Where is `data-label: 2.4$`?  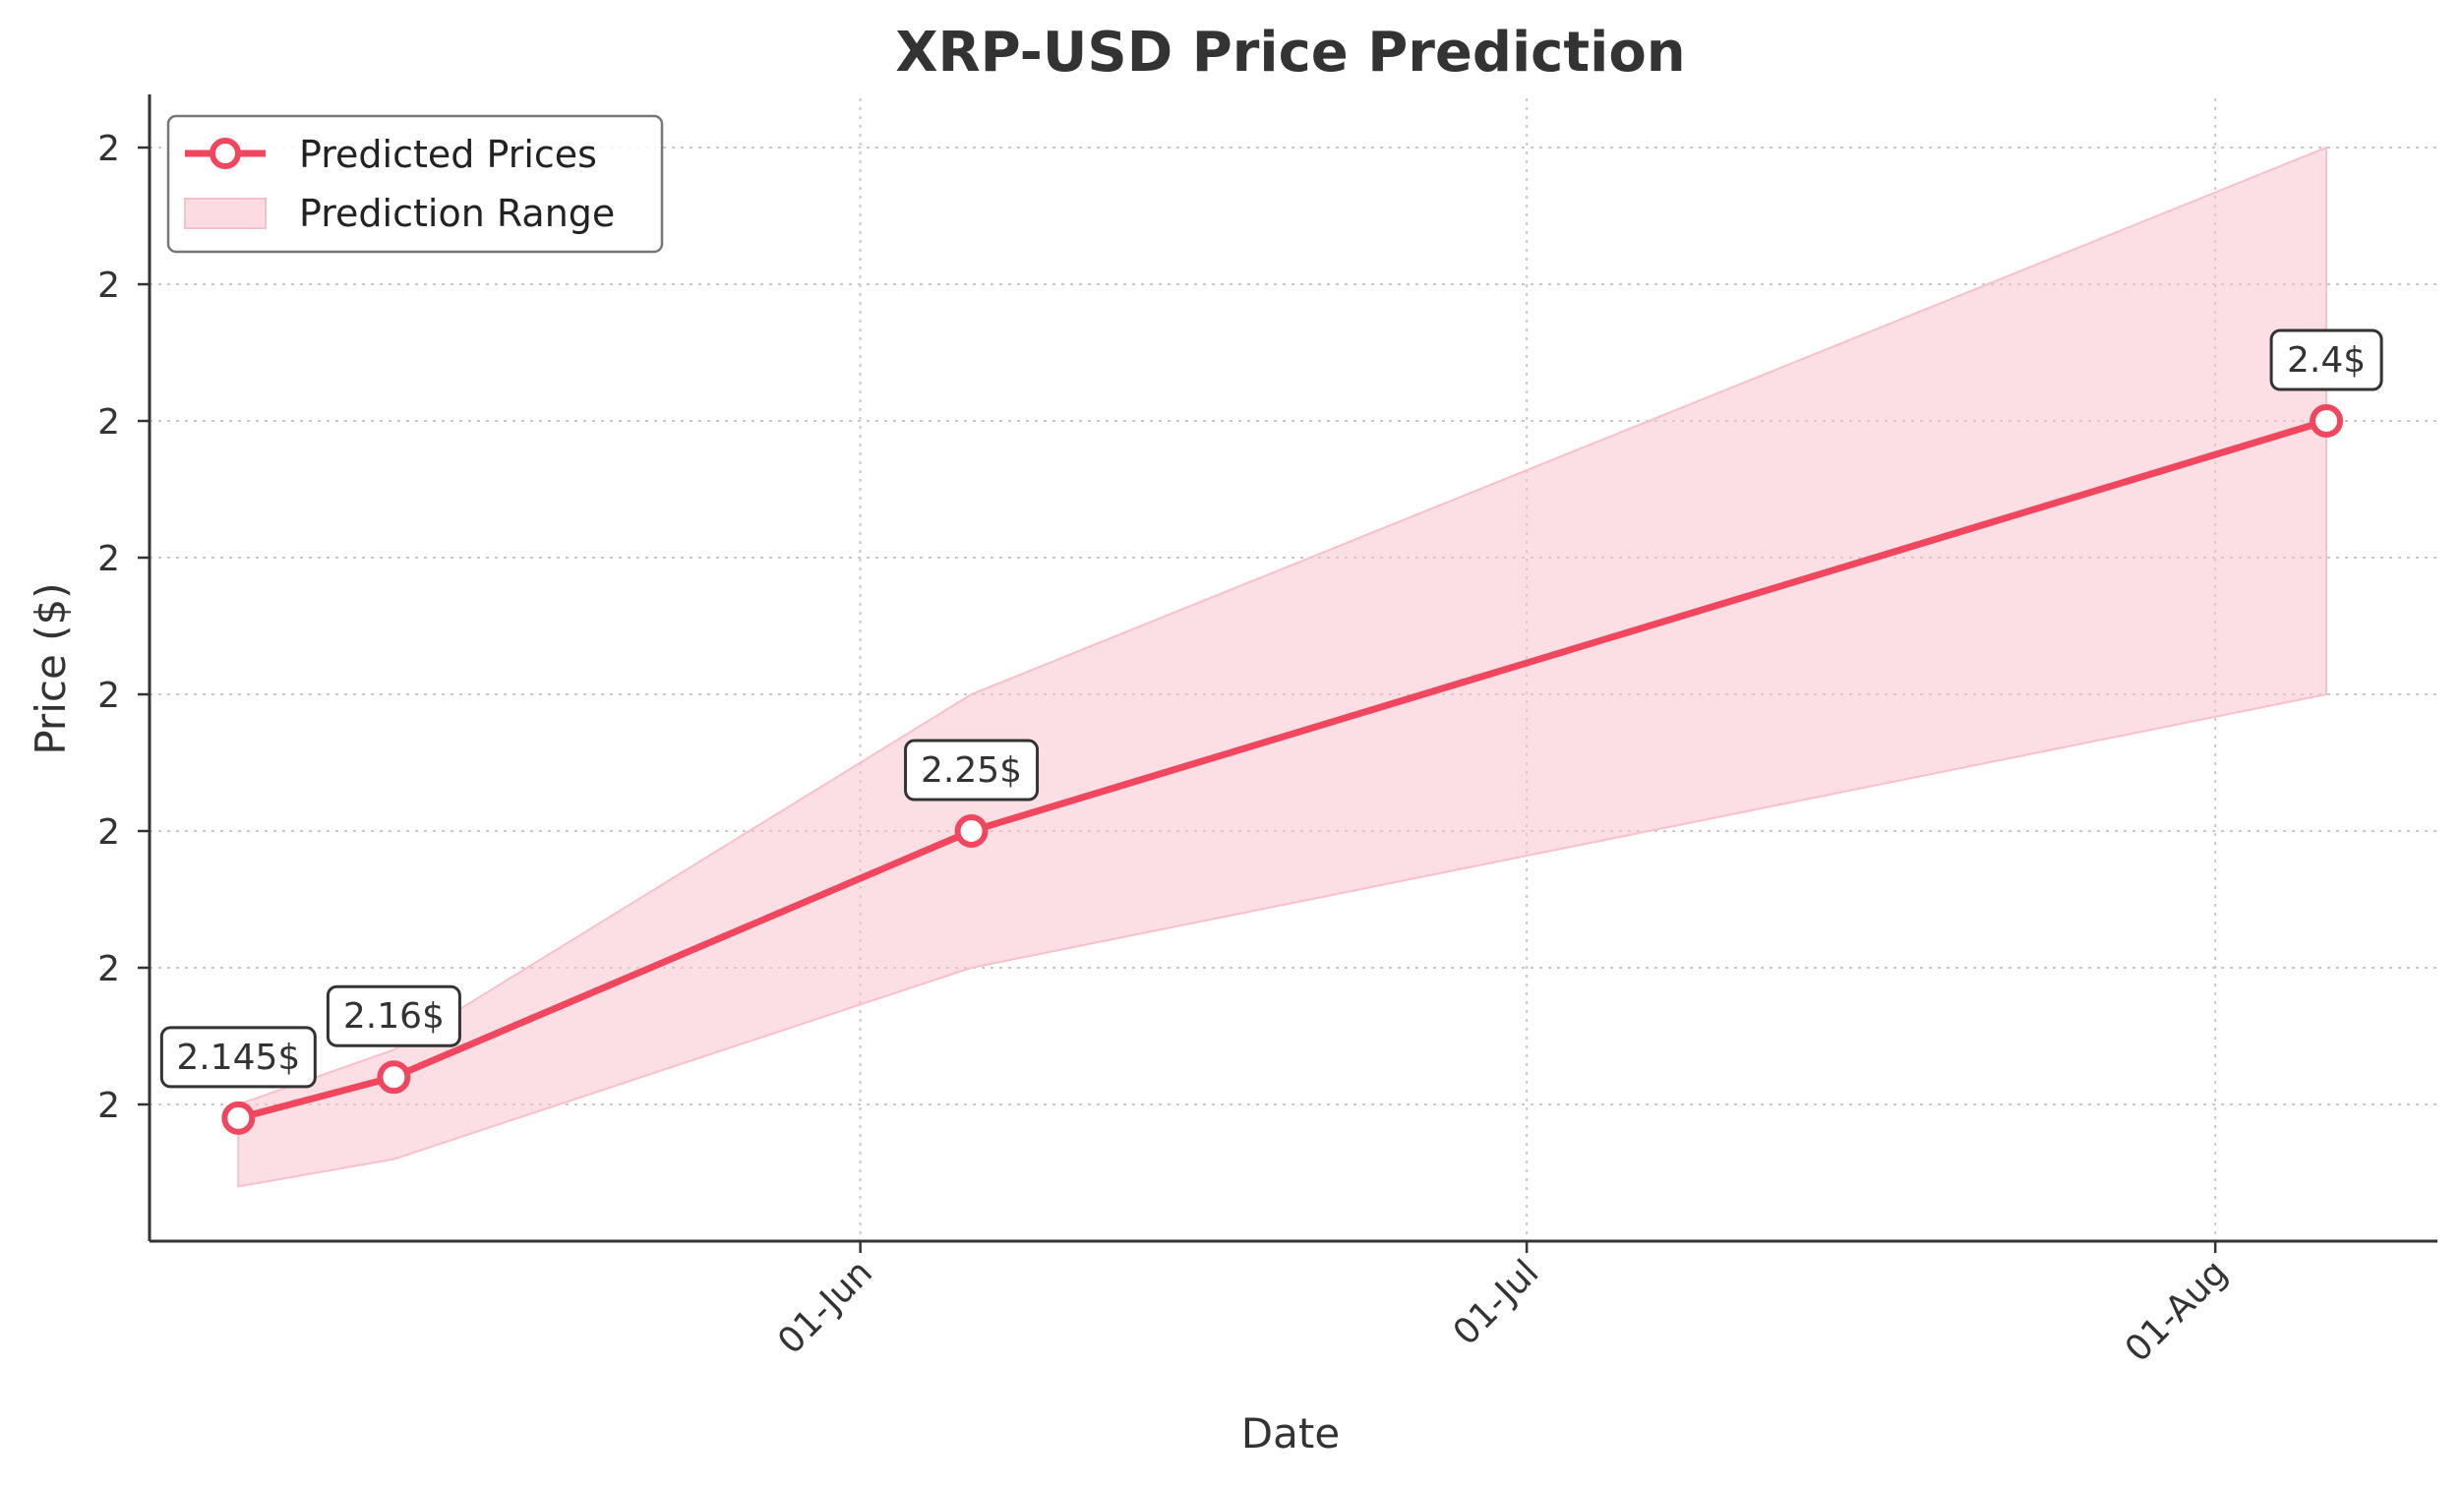
data-label: 2.4$ is located at coordinates (2327, 361).